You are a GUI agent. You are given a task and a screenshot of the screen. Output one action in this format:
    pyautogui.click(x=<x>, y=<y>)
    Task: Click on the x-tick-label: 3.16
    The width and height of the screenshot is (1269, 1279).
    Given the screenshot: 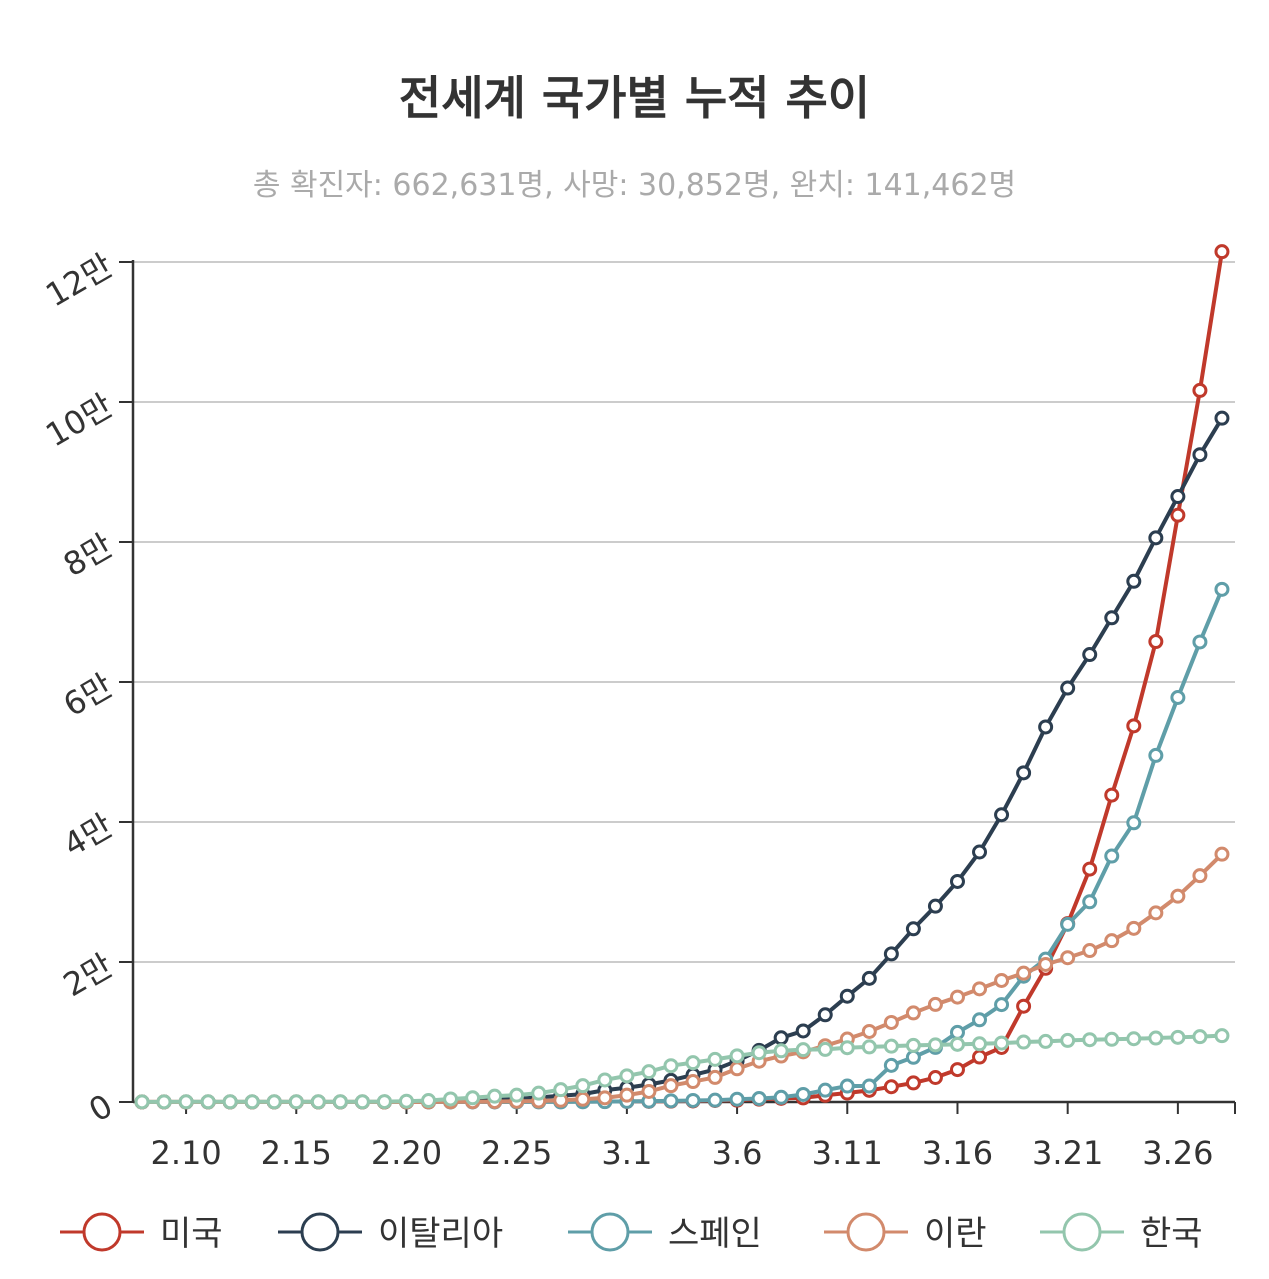 What is the action you would take?
    pyautogui.click(x=957, y=1153)
    